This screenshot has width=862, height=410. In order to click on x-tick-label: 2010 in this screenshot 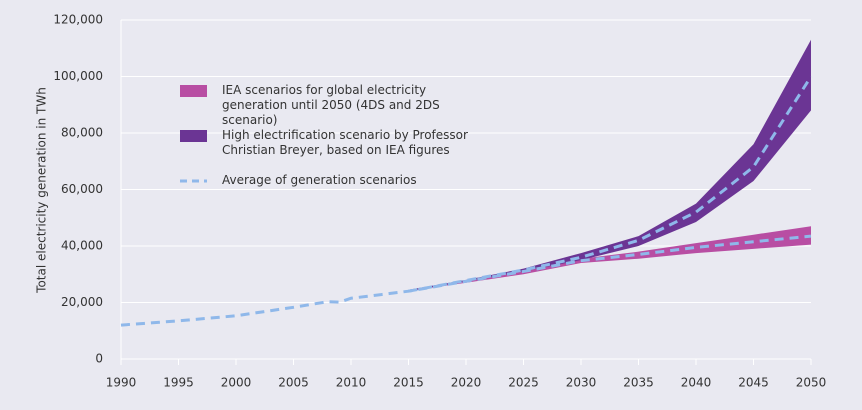, I will do `click(351, 383)`.